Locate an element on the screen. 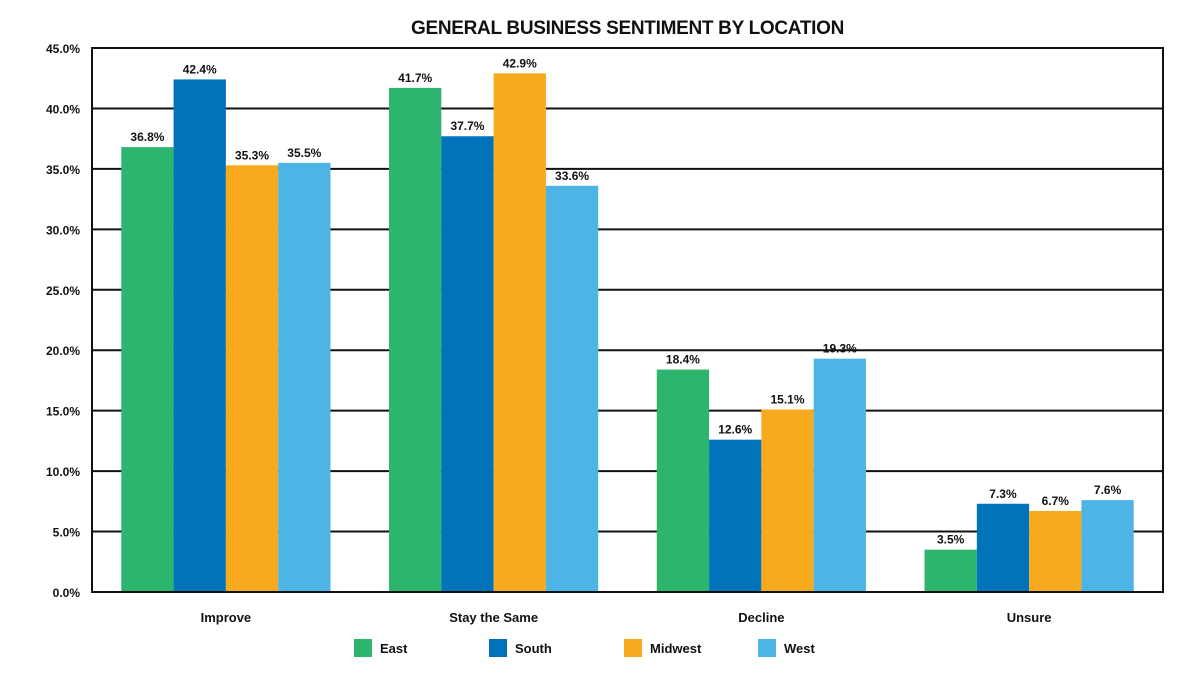  legend-label: South is located at coordinates (533, 648).